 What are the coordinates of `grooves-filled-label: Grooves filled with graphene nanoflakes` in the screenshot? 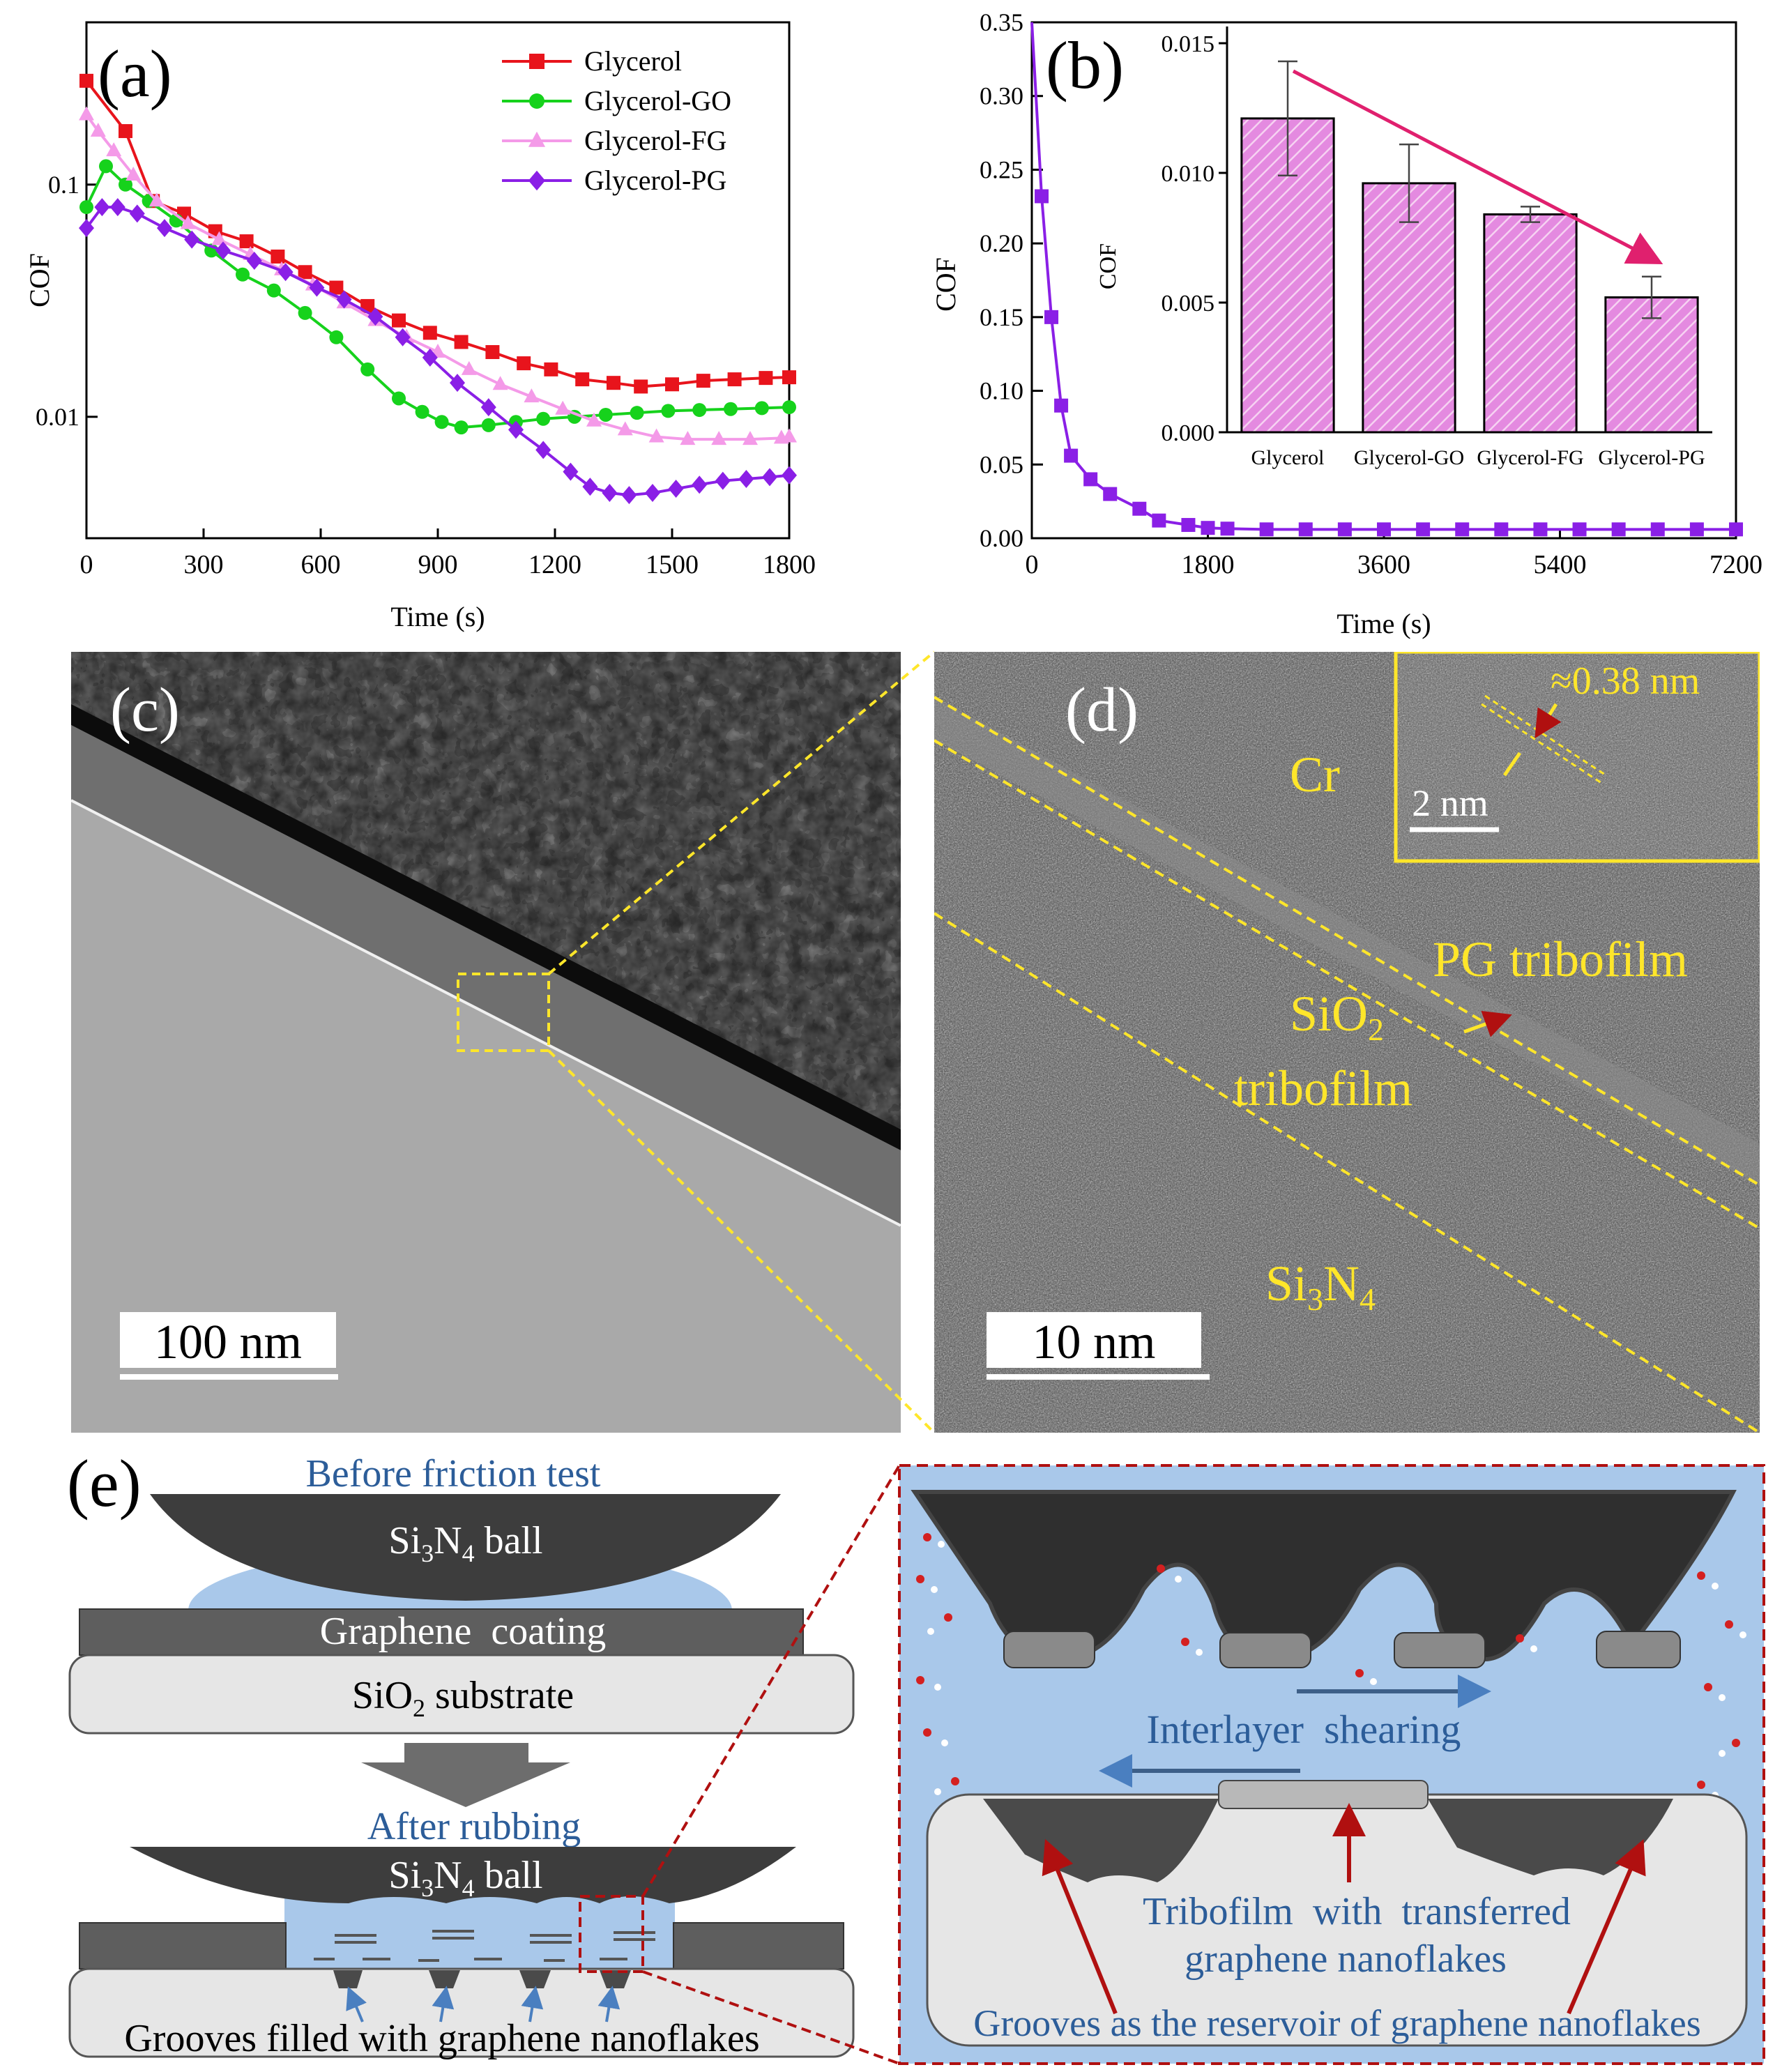 It's located at (441, 2038).